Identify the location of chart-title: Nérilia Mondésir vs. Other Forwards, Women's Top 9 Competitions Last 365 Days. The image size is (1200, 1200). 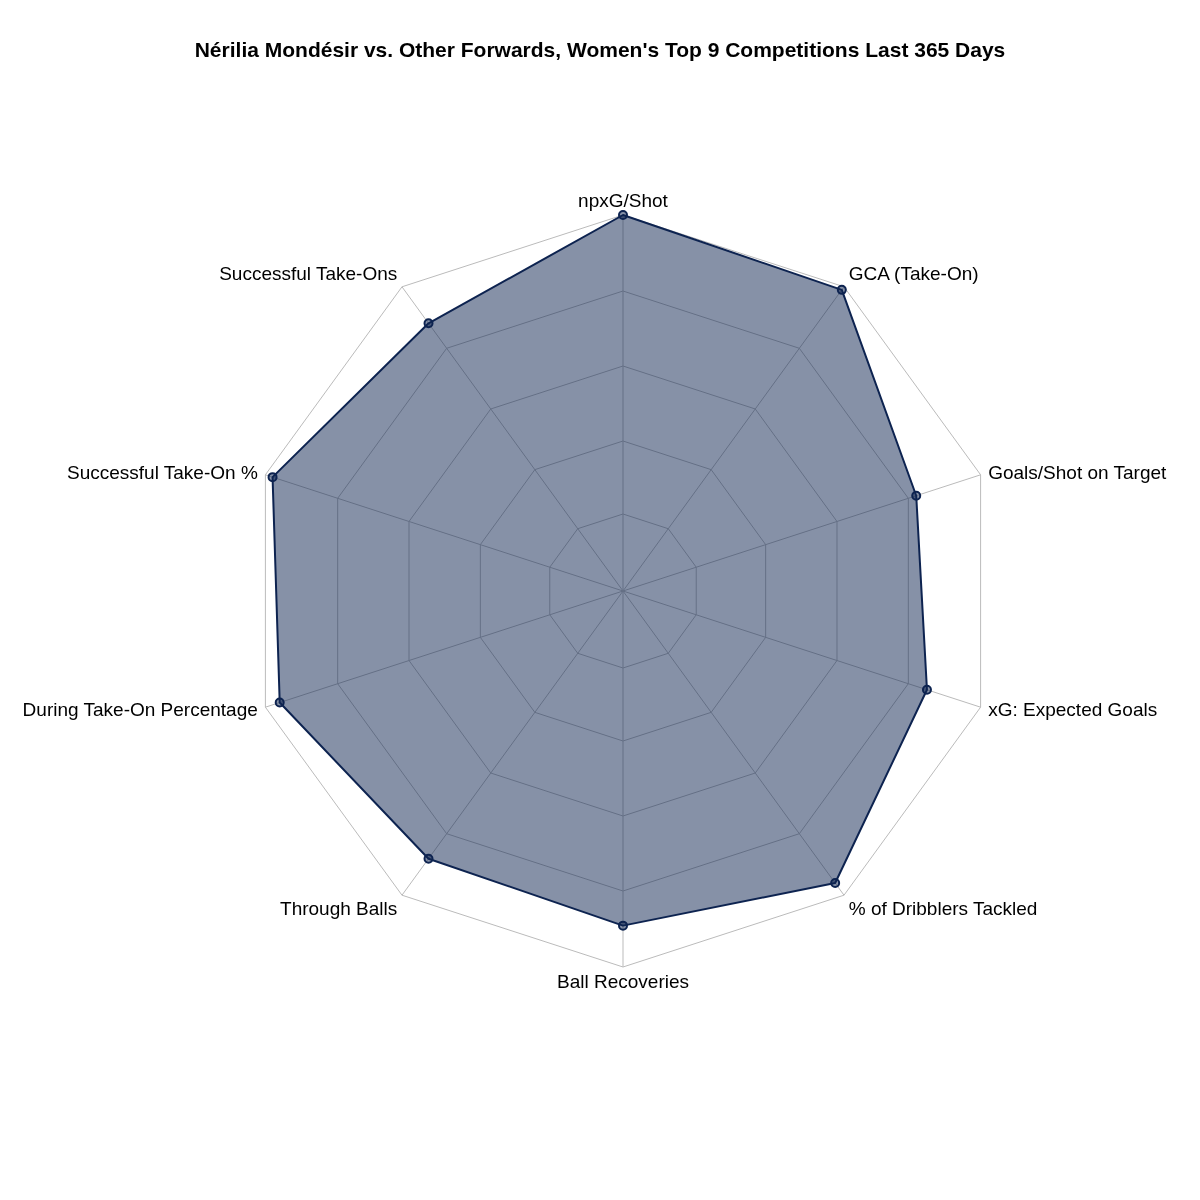
(600, 50).